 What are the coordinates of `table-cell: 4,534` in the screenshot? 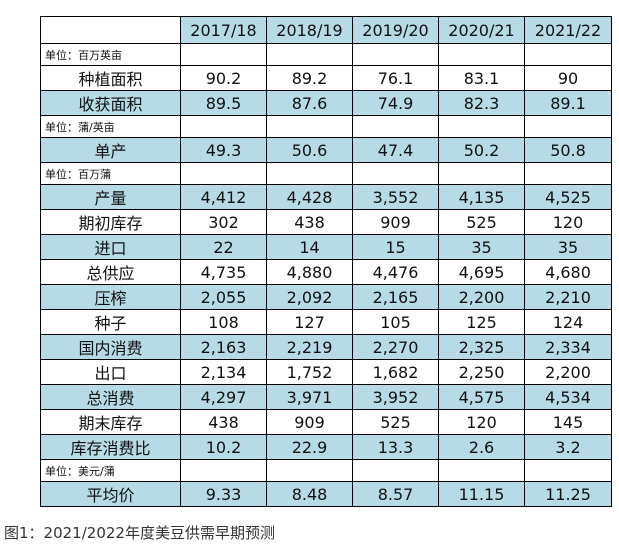 It's located at (568, 397).